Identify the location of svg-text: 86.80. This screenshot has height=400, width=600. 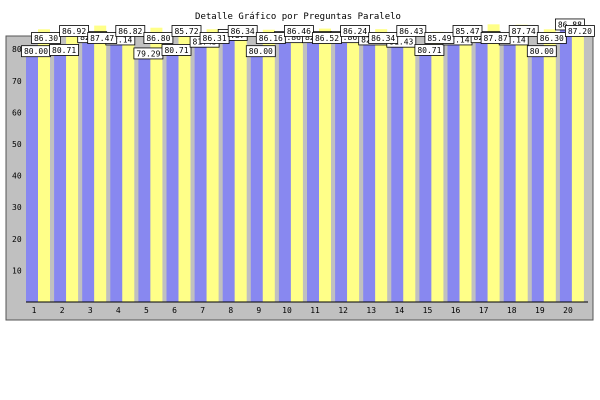
(158, 38).